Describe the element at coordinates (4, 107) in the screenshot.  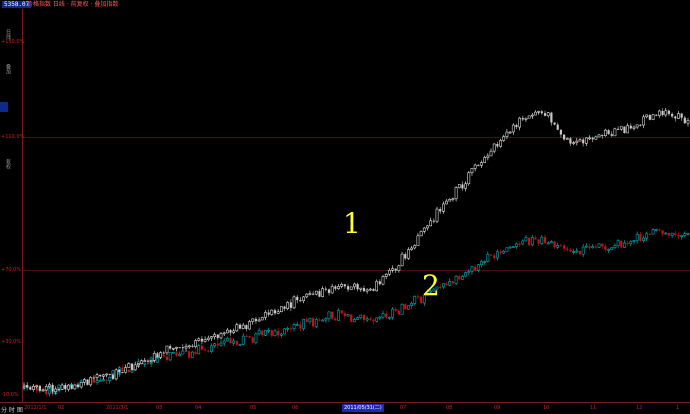
I see `axis-marker` at that location.